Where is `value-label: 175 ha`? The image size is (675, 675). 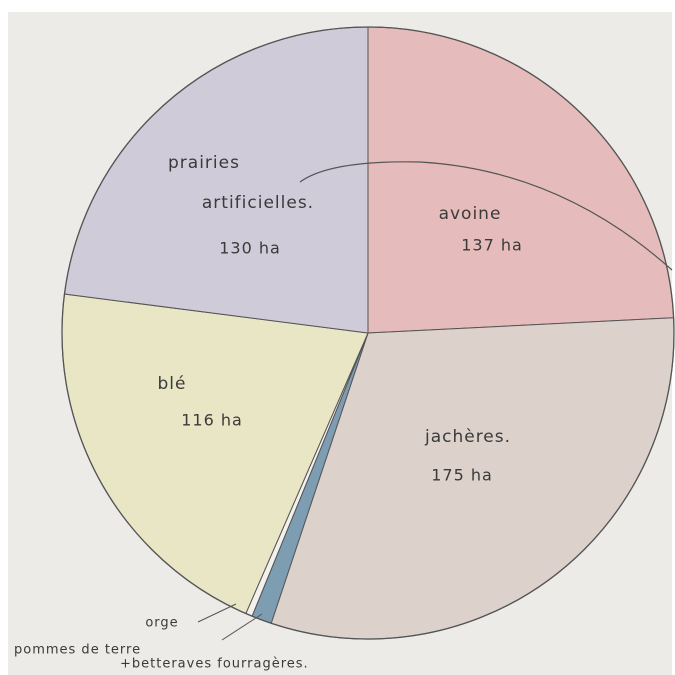
value-label: 175 ha is located at coordinates (462, 475).